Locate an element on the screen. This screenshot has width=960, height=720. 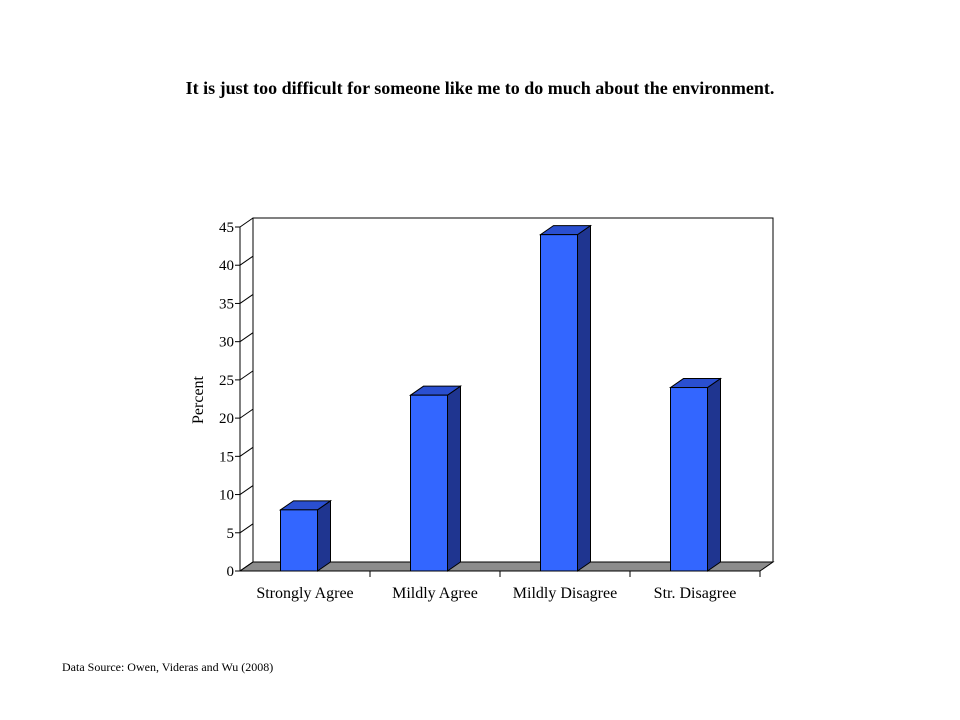
y-tick-label: 5 is located at coordinates (231, 534).